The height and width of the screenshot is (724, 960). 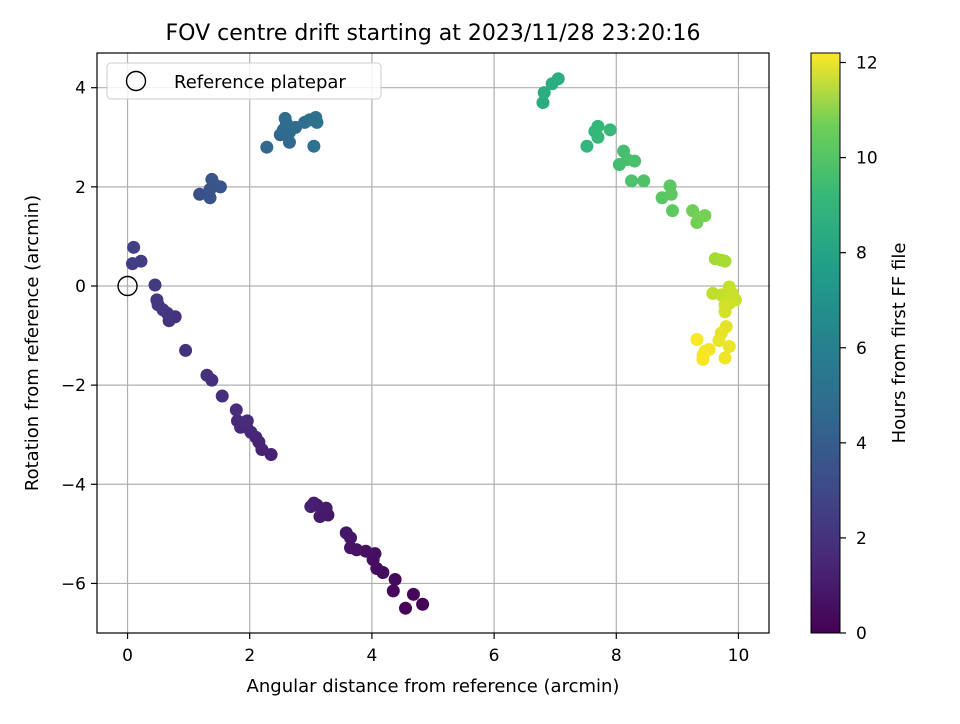 I want to click on colorbar-tick-label: 0, so click(x=861, y=634).